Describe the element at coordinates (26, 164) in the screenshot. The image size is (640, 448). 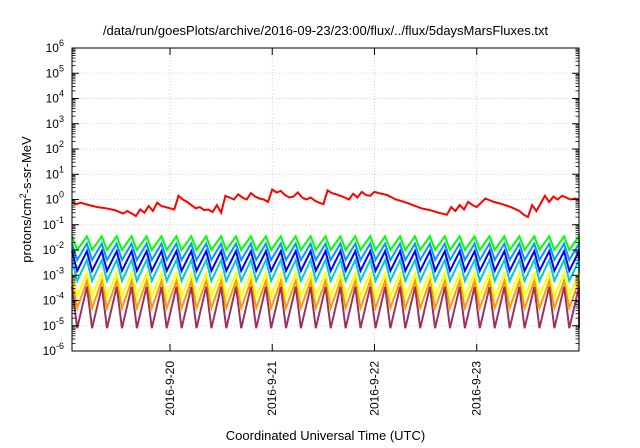
I see `y-axis-label-part: -s-sr-MeV` at that location.